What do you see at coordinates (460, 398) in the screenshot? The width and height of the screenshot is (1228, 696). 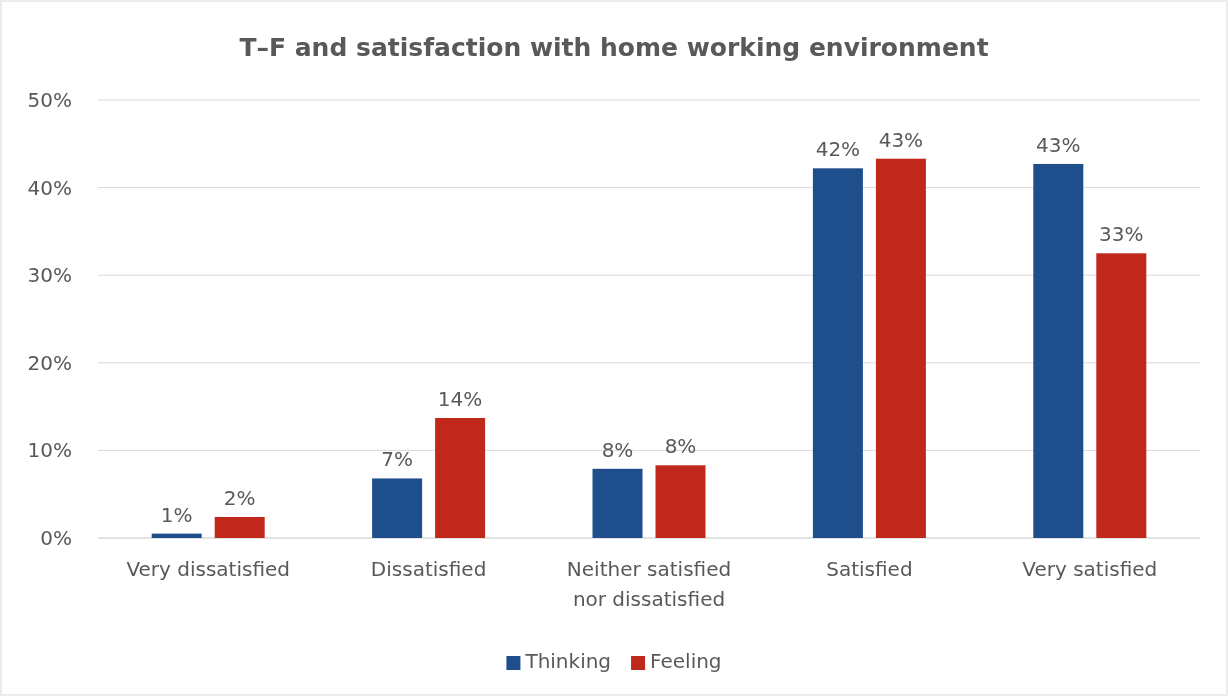 I see `data-label: 14%` at bounding box center [460, 398].